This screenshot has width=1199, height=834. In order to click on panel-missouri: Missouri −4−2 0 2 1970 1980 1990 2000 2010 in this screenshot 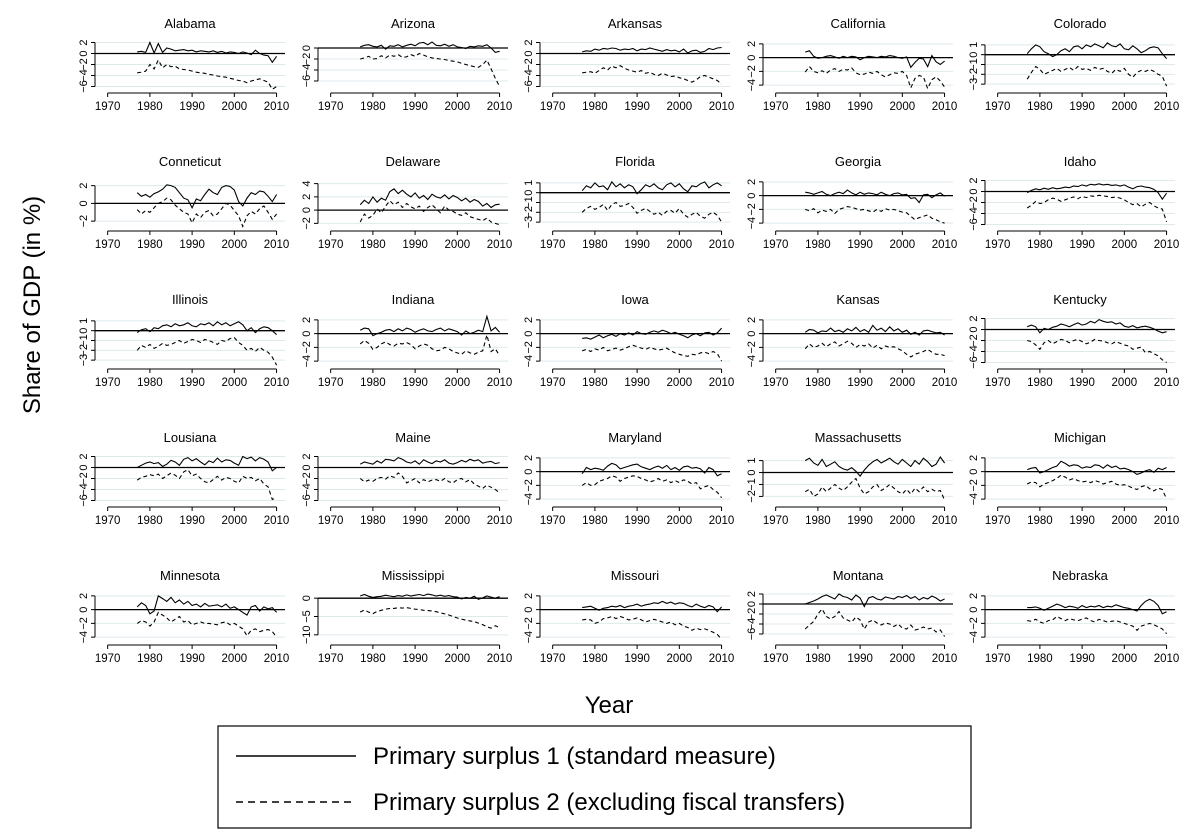, I will do `click(628, 616)`.